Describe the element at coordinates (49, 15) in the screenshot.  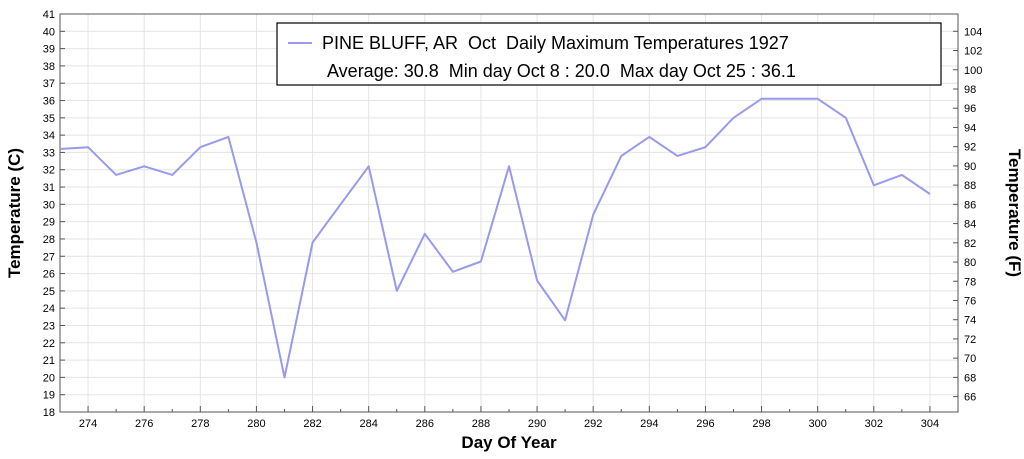
I see `y-tick-label: 41` at that location.